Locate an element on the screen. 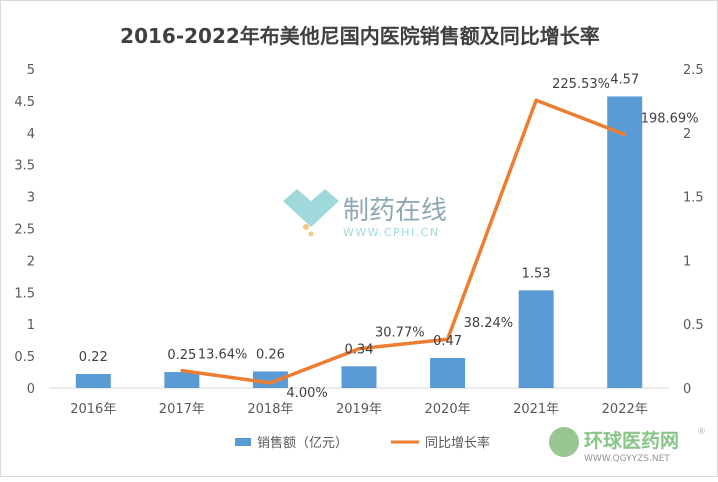  bar-data-label: 0.25 is located at coordinates (181, 355).